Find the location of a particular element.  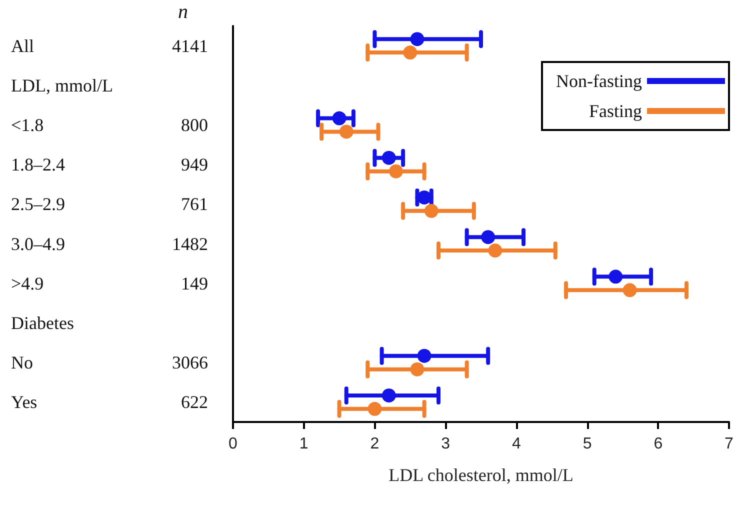

y-tick-label: >4.9 is located at coordinates (27, 283).